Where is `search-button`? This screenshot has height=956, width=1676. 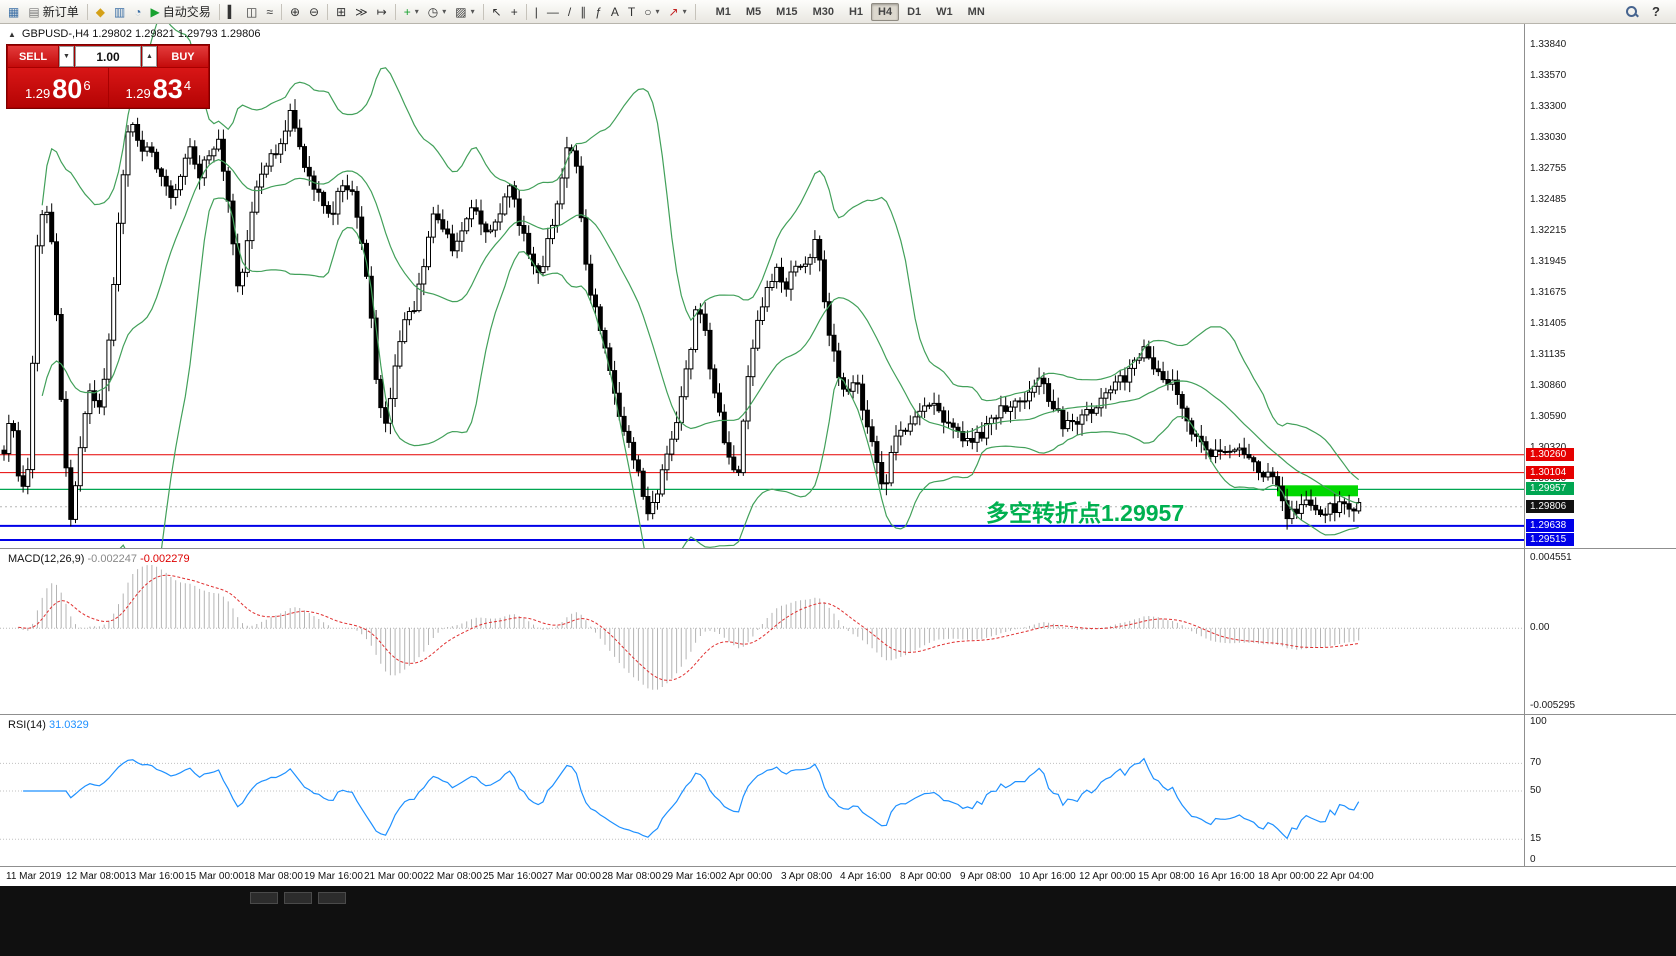
search-button is located at coordinates (1631, 12).